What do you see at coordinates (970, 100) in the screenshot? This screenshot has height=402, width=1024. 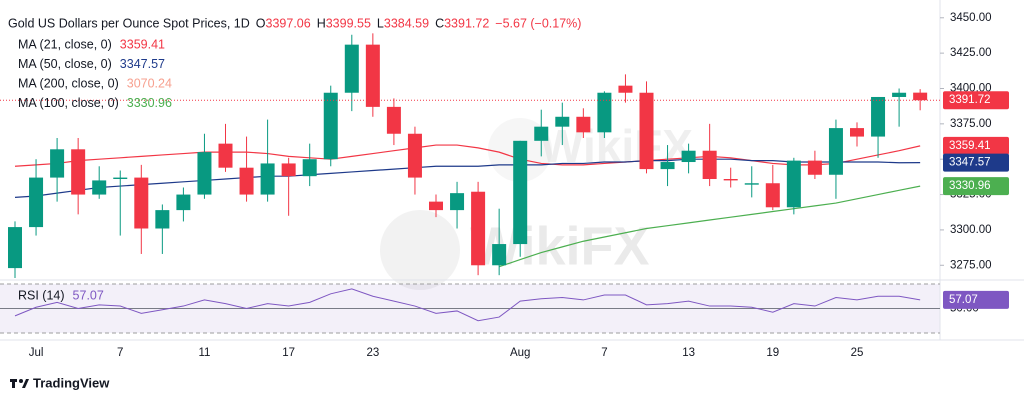 I see `price-badge-label: 3391.72` at bounding box center [970, 100].